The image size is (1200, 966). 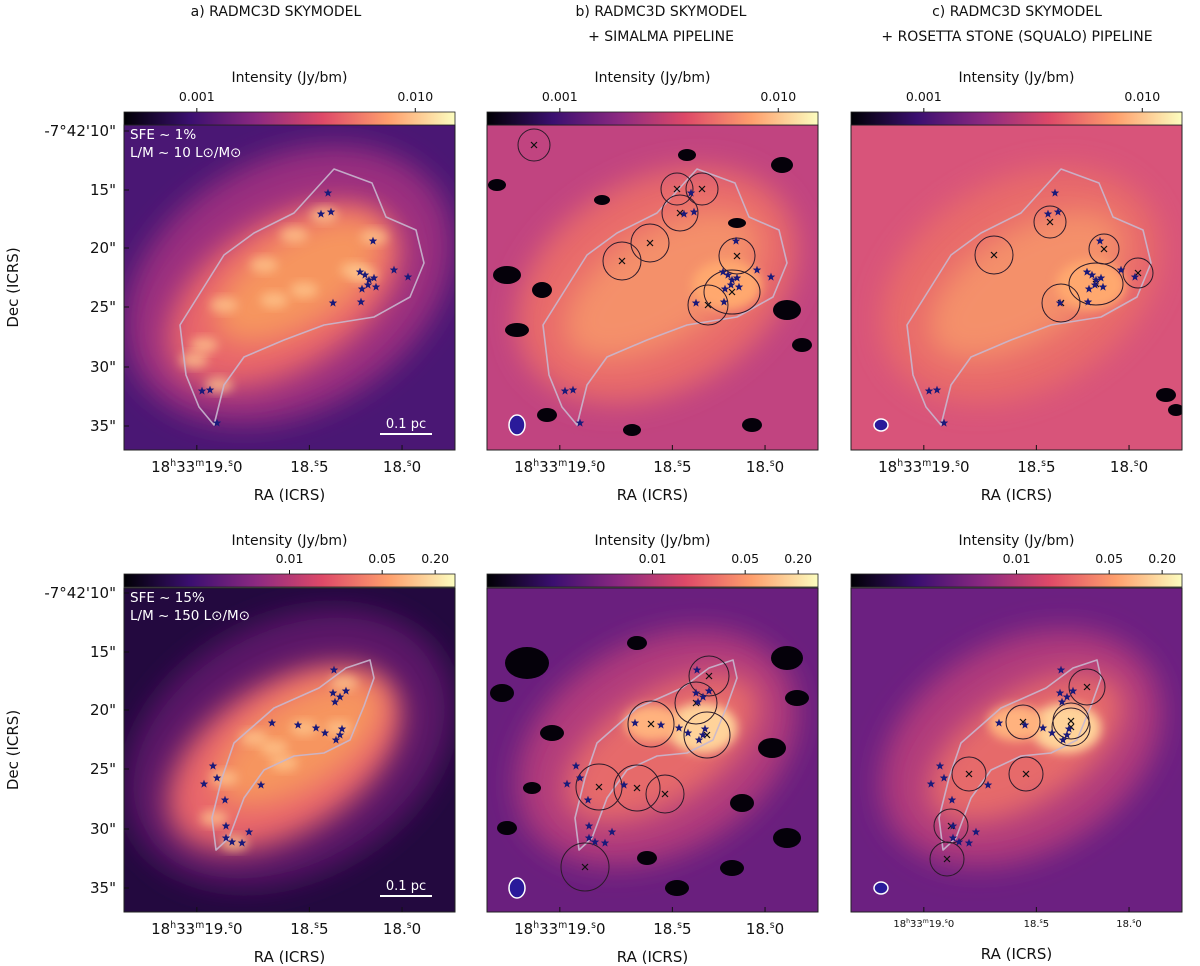 I want to click on column-title: c) RADMC3D SKYMODEL, so click(x=1017, y=12).